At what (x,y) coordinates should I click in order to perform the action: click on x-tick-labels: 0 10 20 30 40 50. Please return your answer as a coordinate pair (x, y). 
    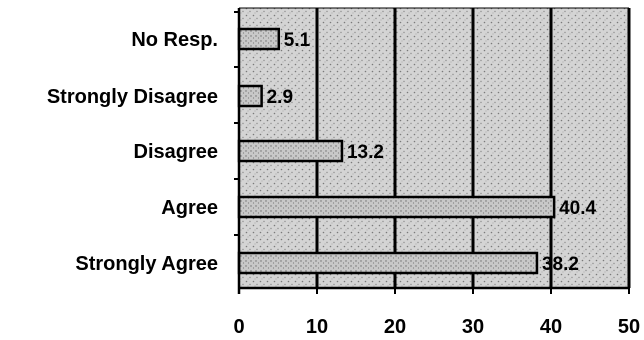
    Looking at the image, I should click on (436, 327).